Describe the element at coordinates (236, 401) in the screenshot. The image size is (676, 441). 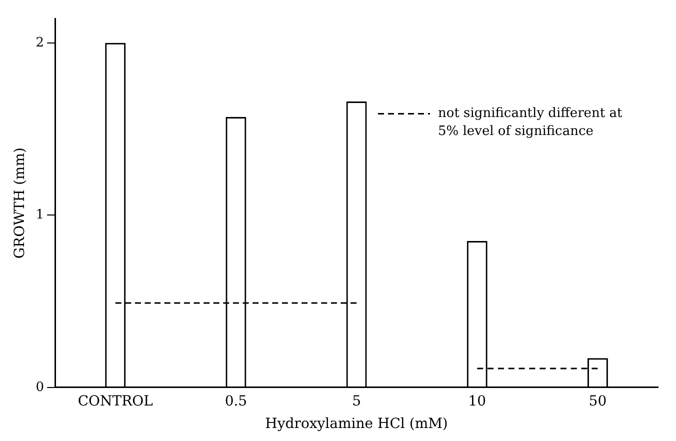
I see `x-tick-label: 0.5` at that location.